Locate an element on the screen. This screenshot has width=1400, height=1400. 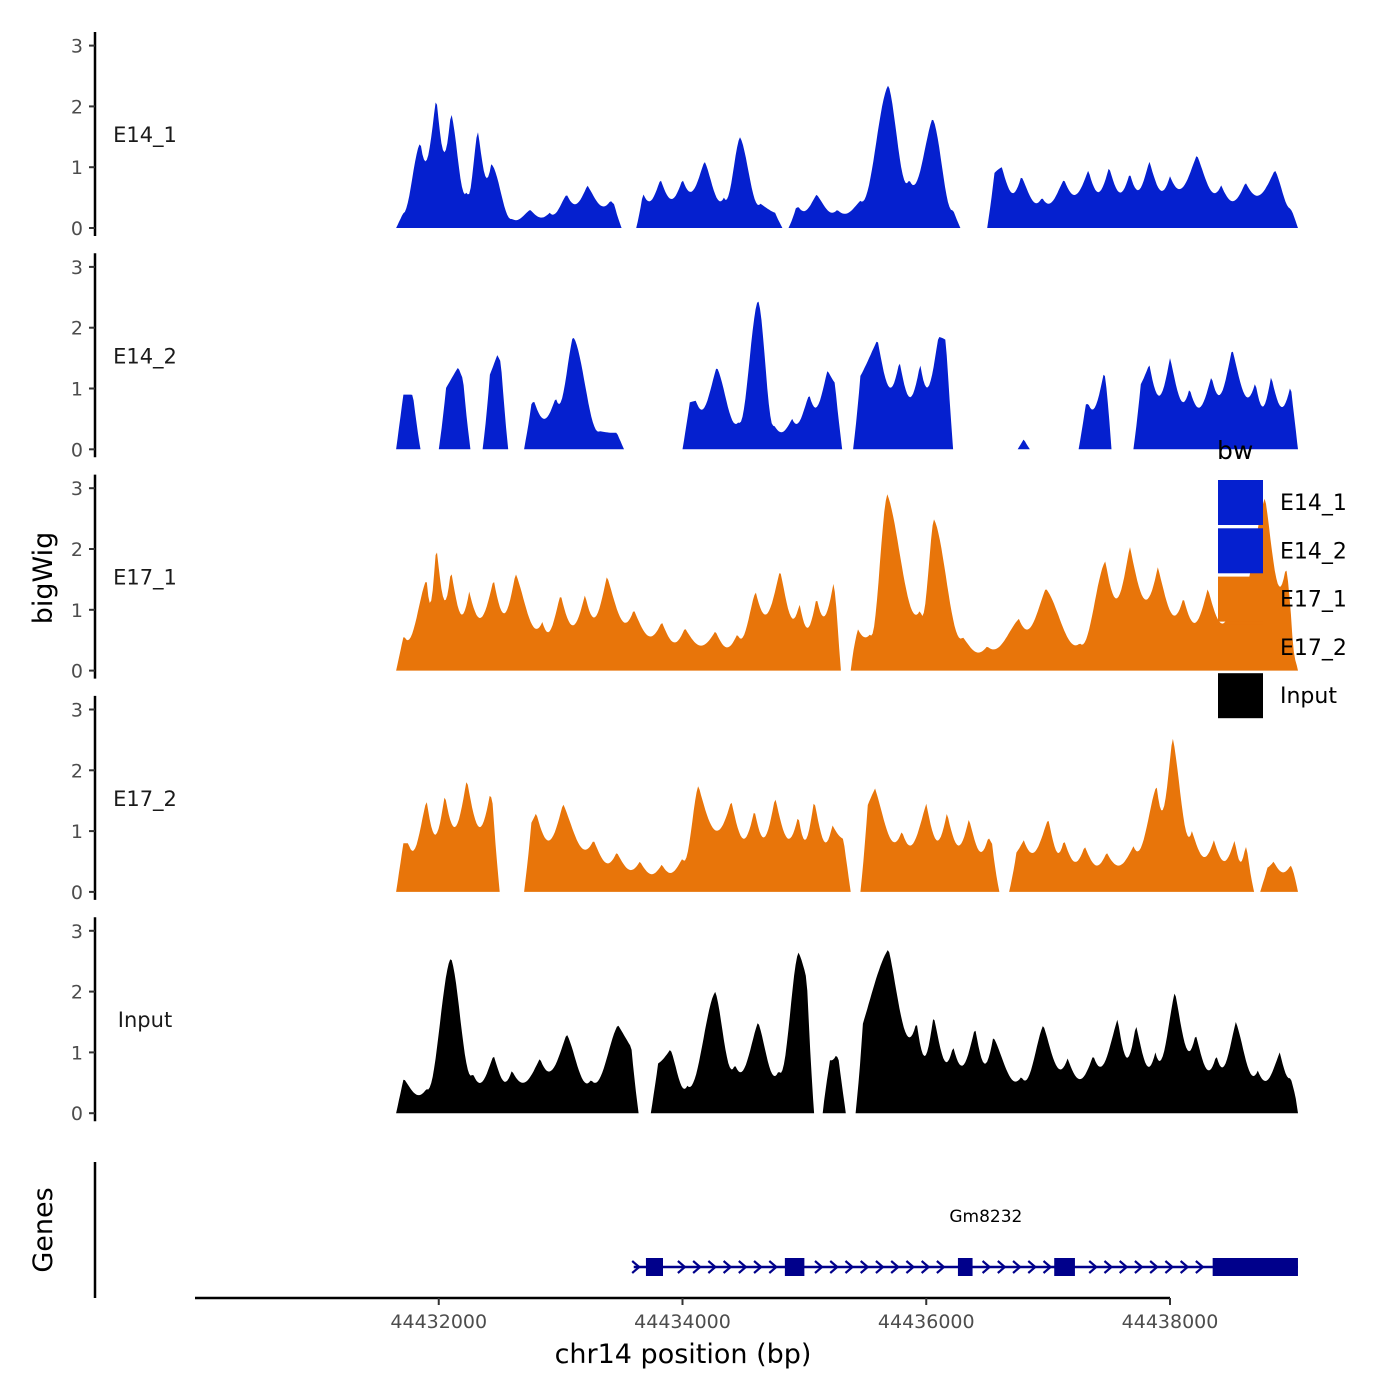
track-label-E14_1: E14_1 is located at coordinates (145, 135).